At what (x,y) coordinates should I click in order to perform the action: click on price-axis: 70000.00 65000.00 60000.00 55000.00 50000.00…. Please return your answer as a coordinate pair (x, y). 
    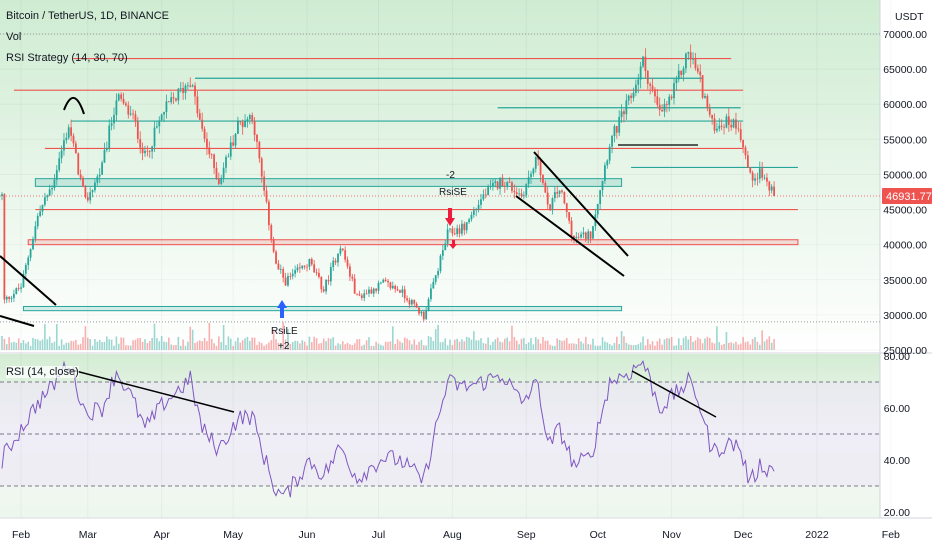
    Looking at the image, I should click on (905, 193).